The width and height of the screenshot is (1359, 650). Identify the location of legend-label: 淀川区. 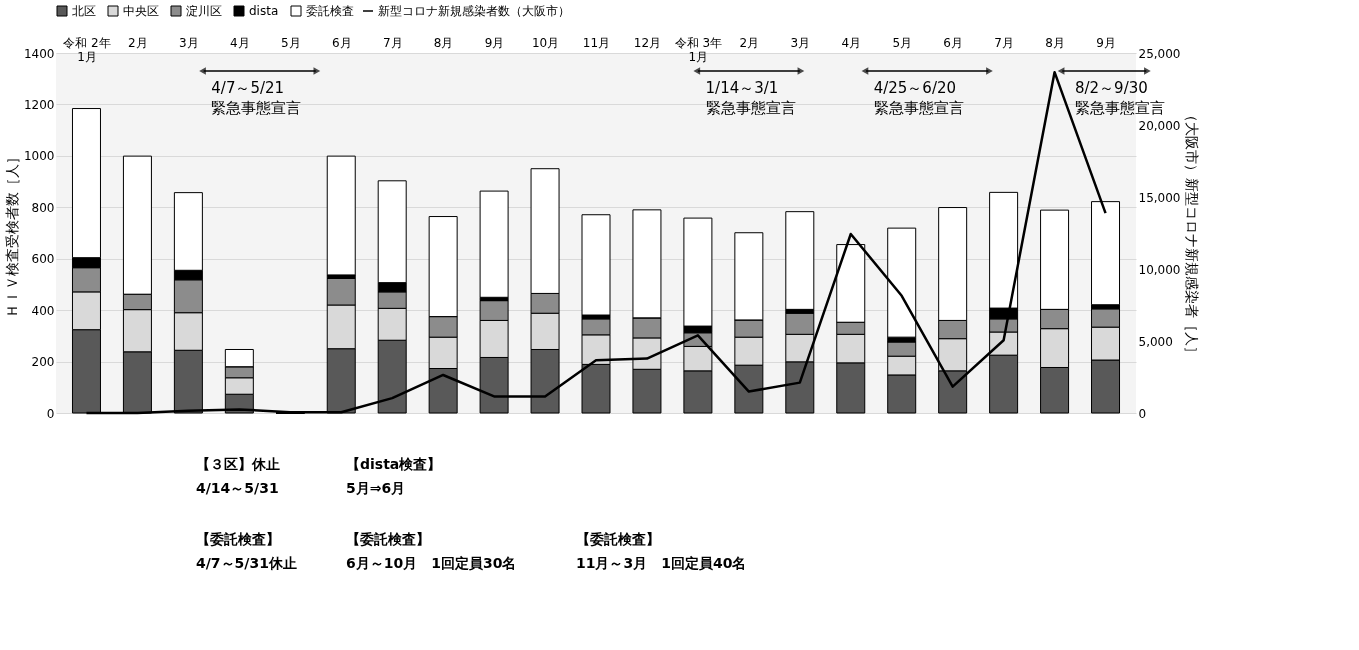
(204, 11).